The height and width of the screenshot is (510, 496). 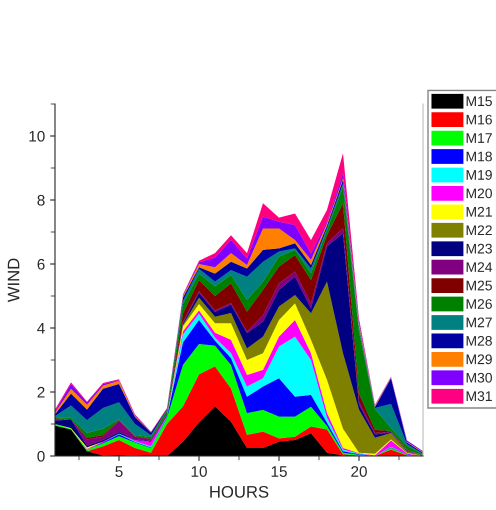 I want to click on legend-label: M15, so click(x=479, y=101).